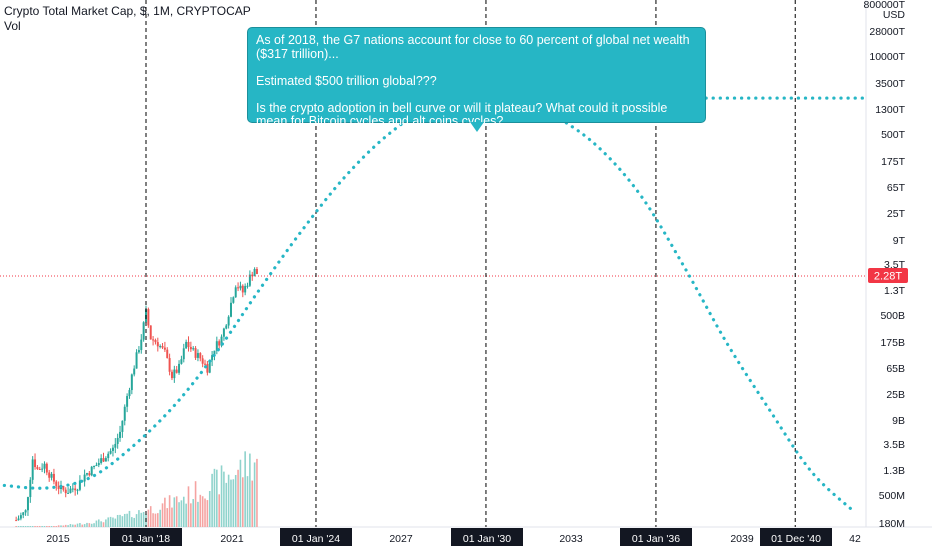  What do you see at coordinates (892, 343) in the screenshot?
I see `y-tick-label: 175B` at bounding box center [892, 343].